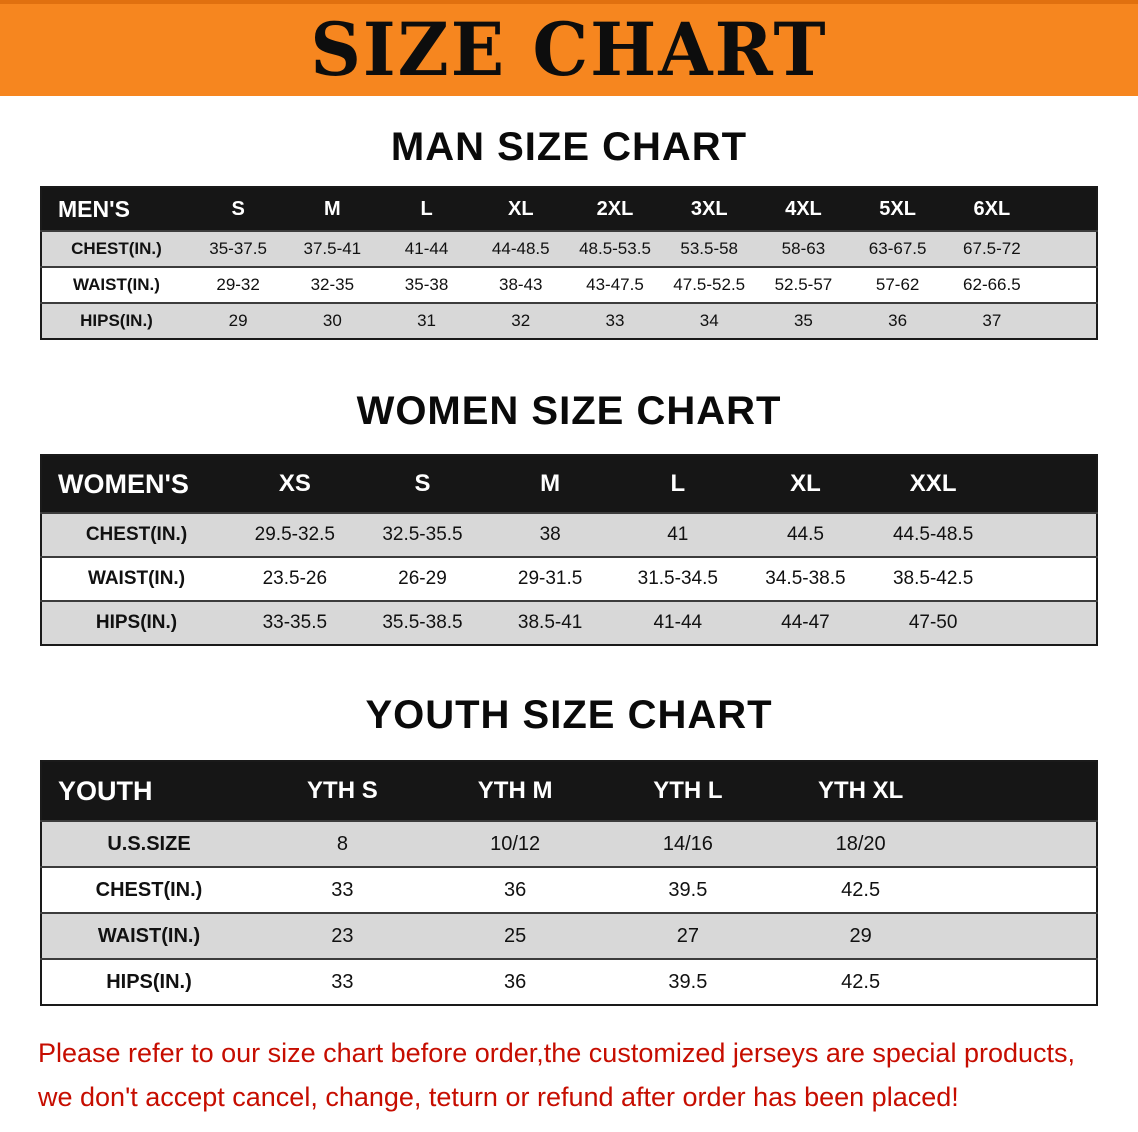 The width and height of the screenshot is (1138, 1132). Describe the element at coordinates (426, 320) in the screenshot. I see `value-cell: 31` at that location.